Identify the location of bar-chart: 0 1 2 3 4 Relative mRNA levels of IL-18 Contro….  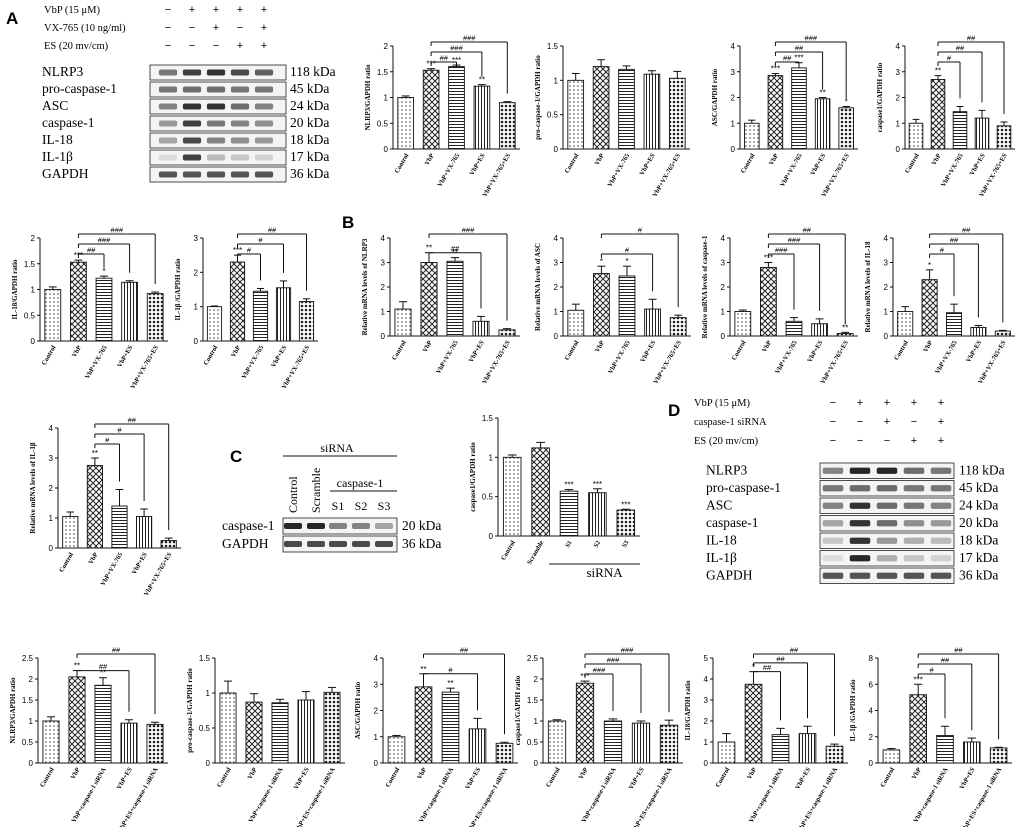
(939, 305).